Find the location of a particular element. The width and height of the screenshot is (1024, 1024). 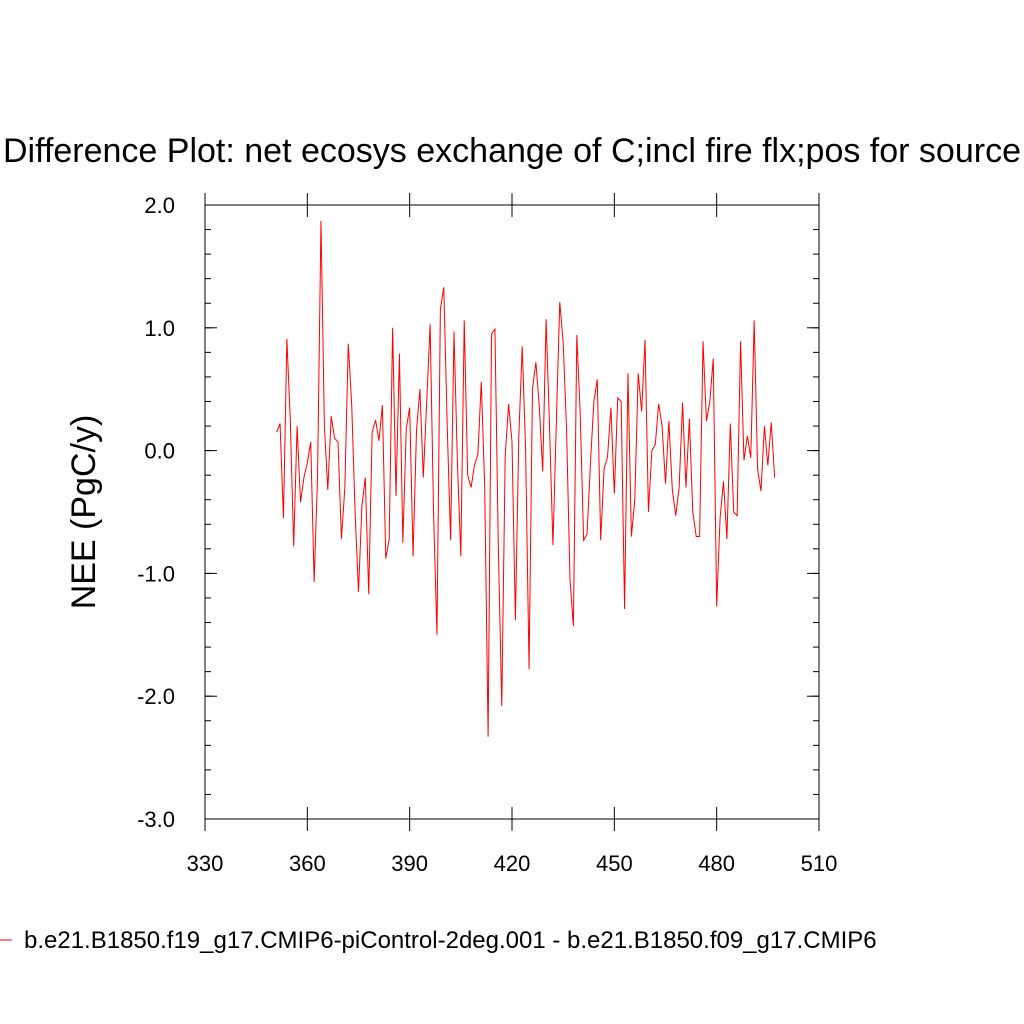

x-tick-label: 390 is located at coordinates (409, 863).